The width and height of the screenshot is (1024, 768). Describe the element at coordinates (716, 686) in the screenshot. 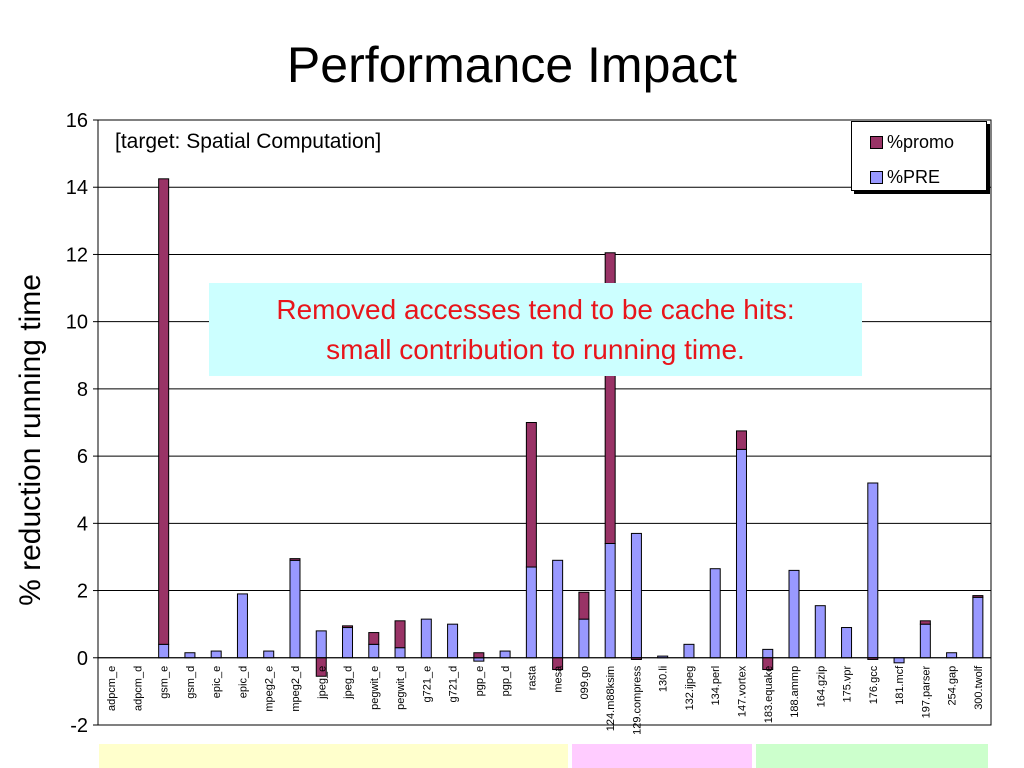

I see `x-tick-label: 134.perl` at that location.